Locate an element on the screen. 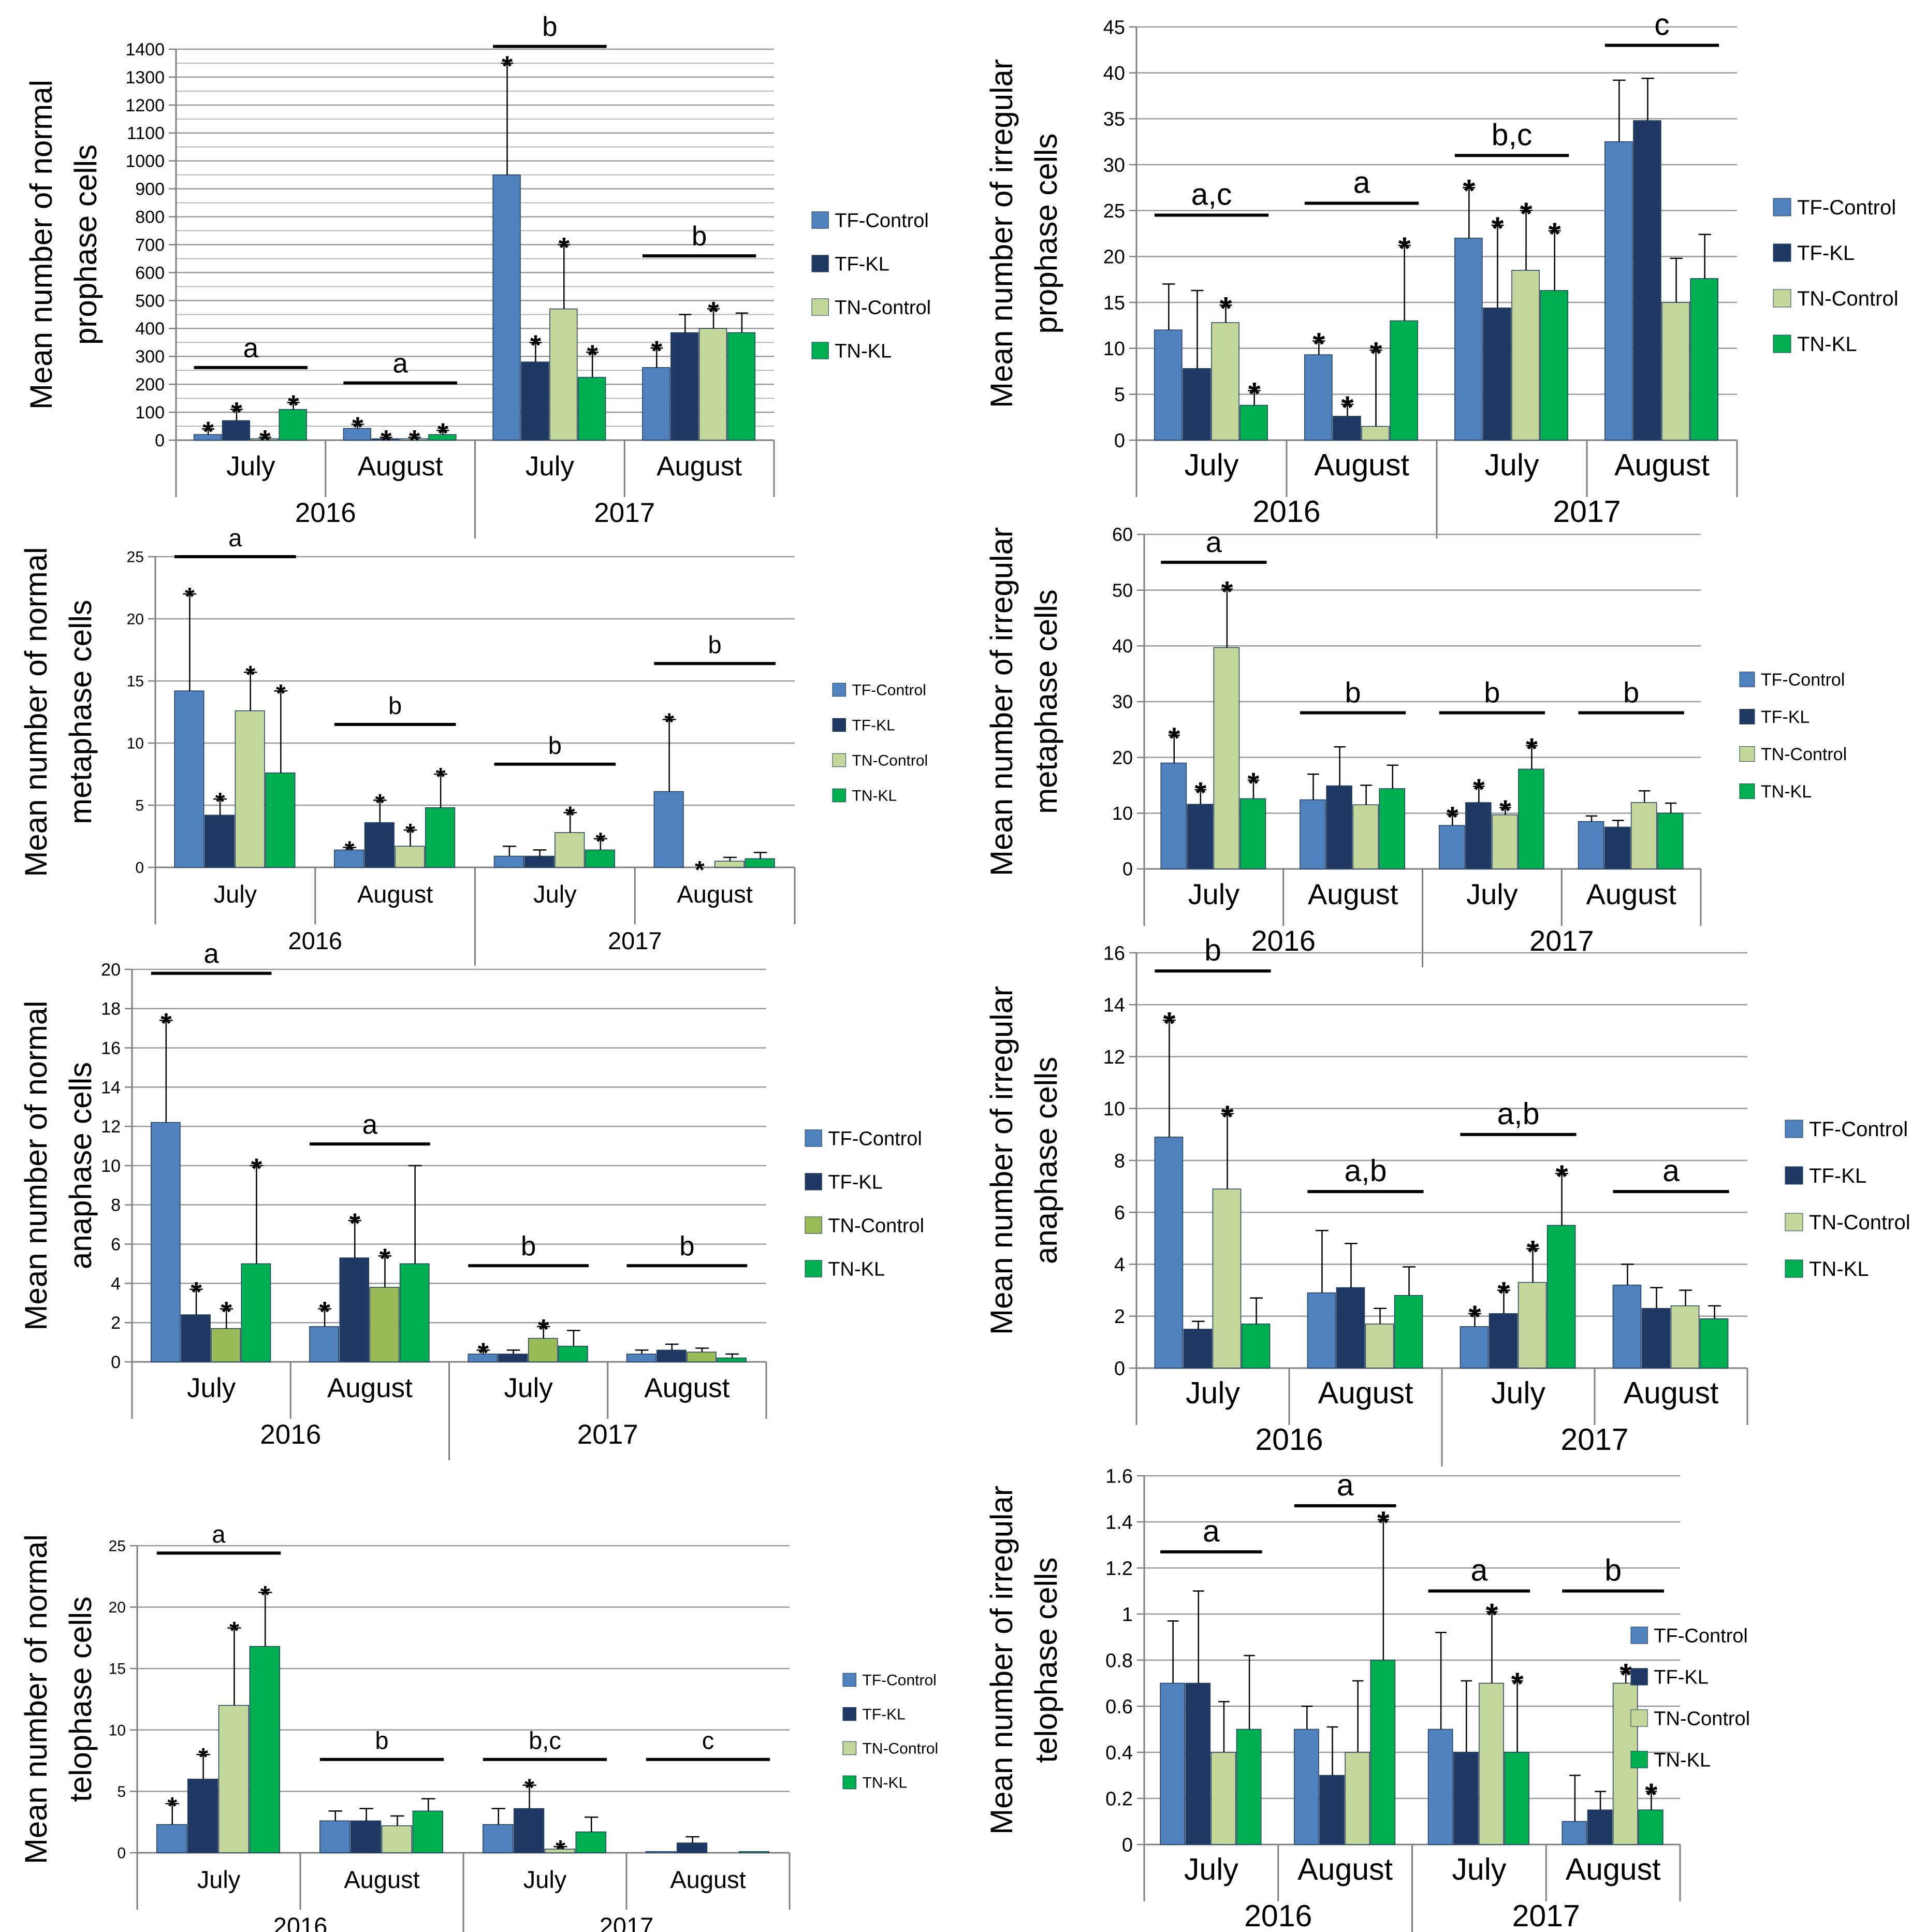 The width and height of the screenshot is (1926, 1932). y-tick-label: 2 is located at coordinates (116, 1323).